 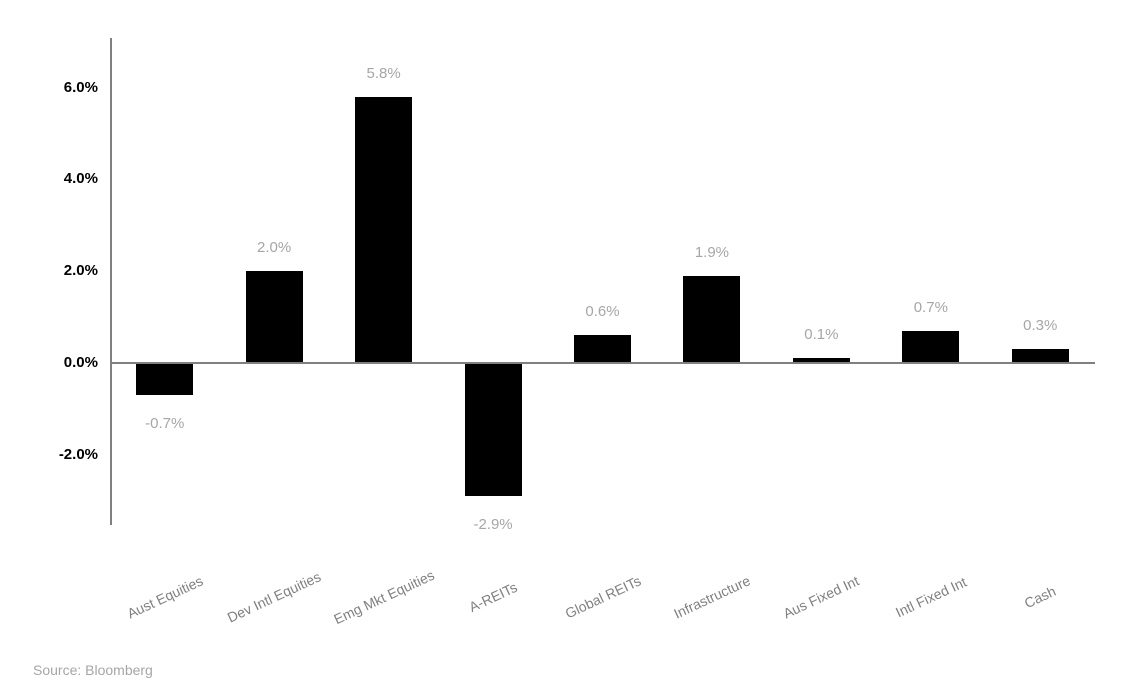 What do you see at coordinates (274, 597) in the screenshot?
I see `category-label: Dev Intl Equities` at bounding box center [274, 597].